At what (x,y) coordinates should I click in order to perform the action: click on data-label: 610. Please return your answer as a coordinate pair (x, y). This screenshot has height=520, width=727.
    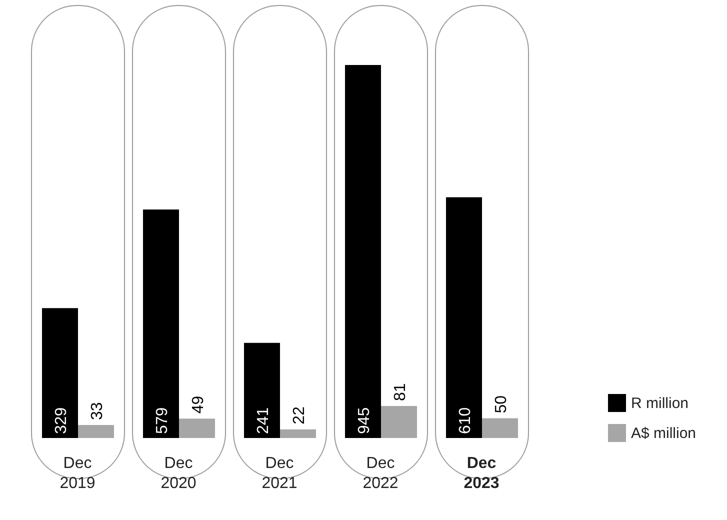
    Looking at the image, I should click on (465, 420).